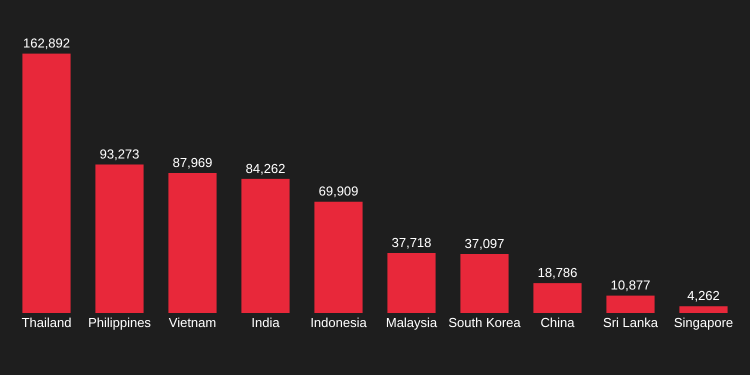 The width and height of the screenshot is (750, 375). Describe the element at coordinates (265, 322) in the screenshot. I see `x-tick-label: India` at that location.